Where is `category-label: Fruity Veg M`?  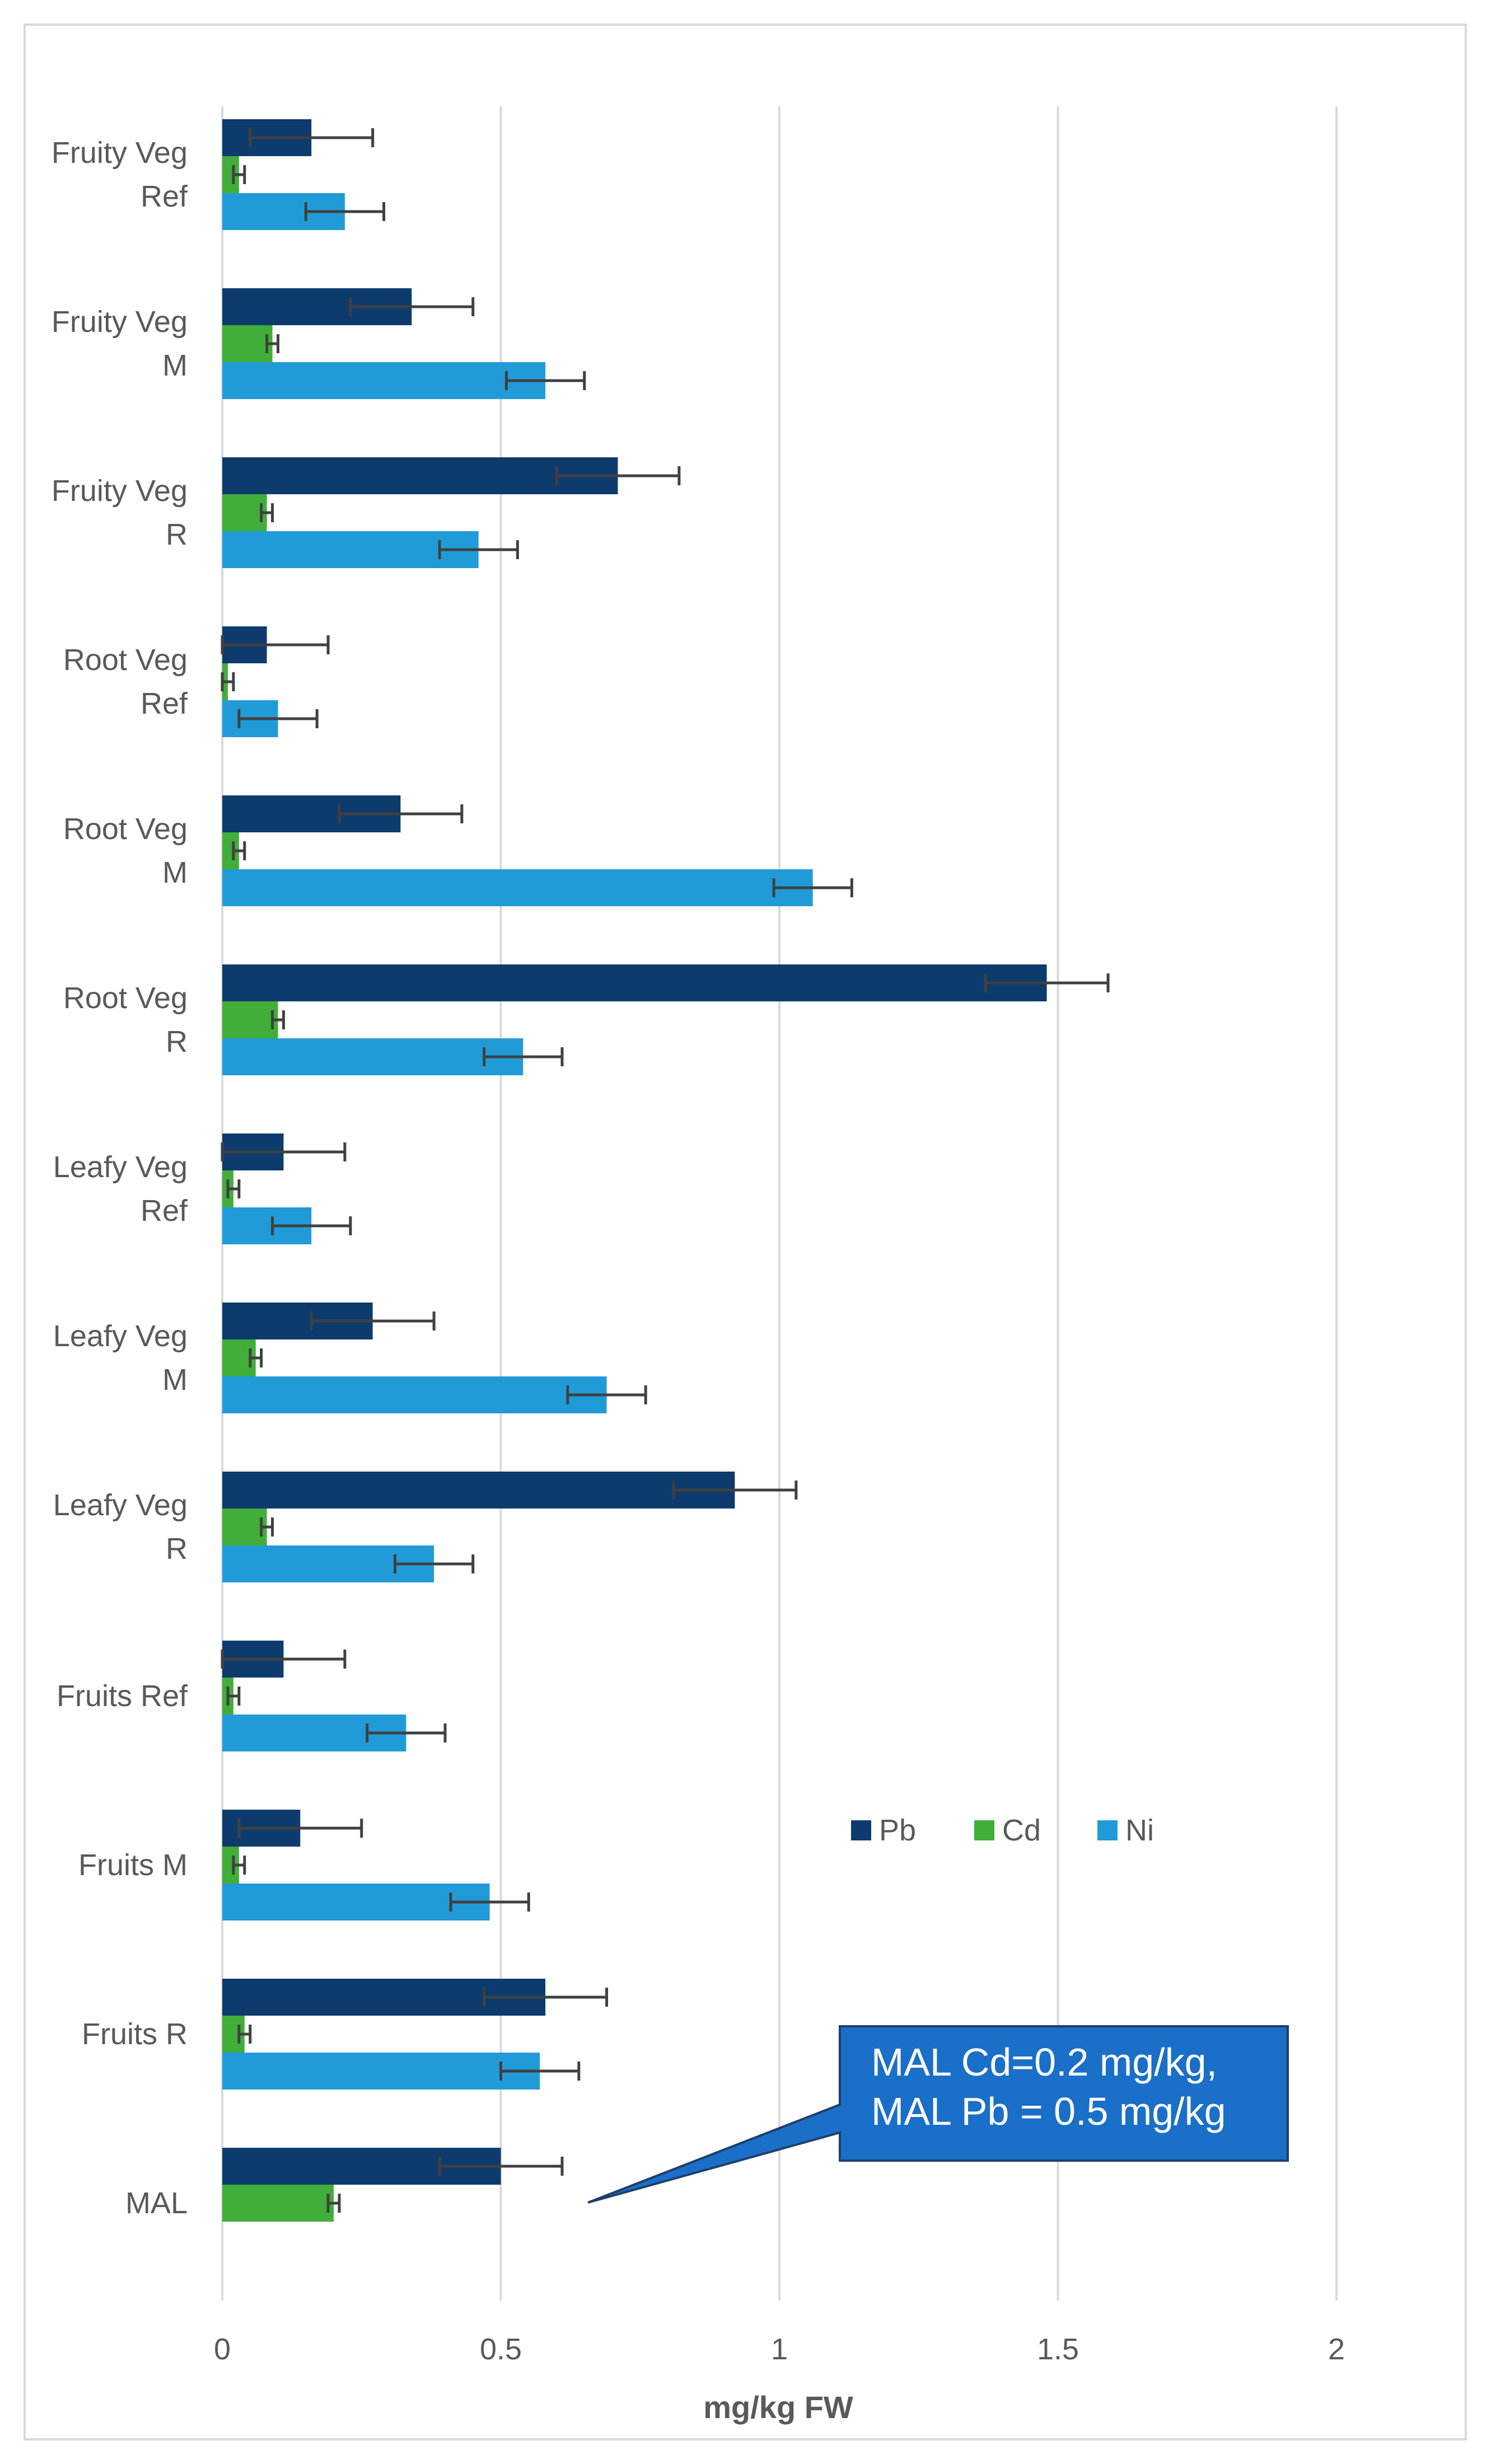
category-label: Fruity Veg M is located at coordinates (120, 343).